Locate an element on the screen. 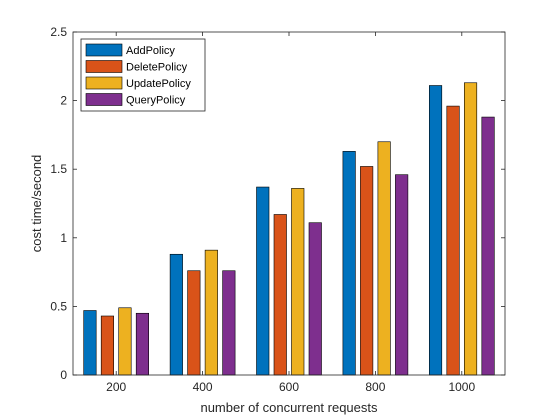 The height and width of the screenshot is (420, 560). legend-label-addpolicy: AddPolicy is located at coordinates (150, 51).